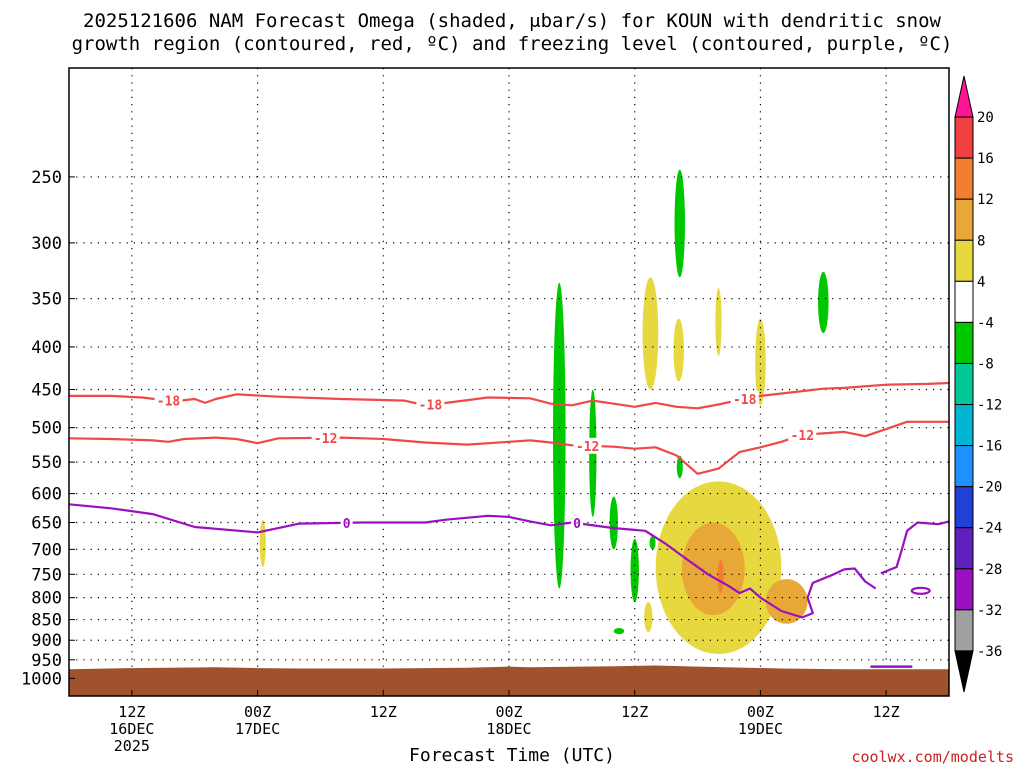 This screenshot has height=768, width=1024. What do you see at coordinates (46, 661) in the screenshot?
I see `y-tick-label: 950` at bounding box center [46, 661].